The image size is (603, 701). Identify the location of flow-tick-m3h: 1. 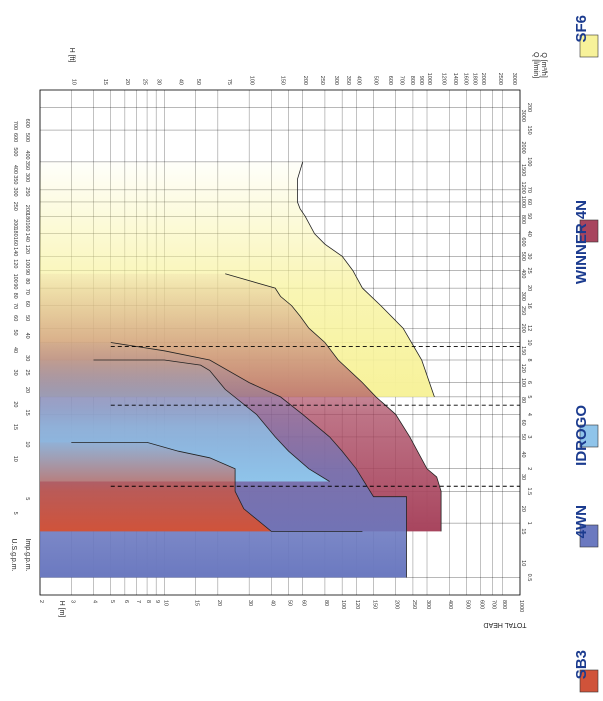
(529, 523).